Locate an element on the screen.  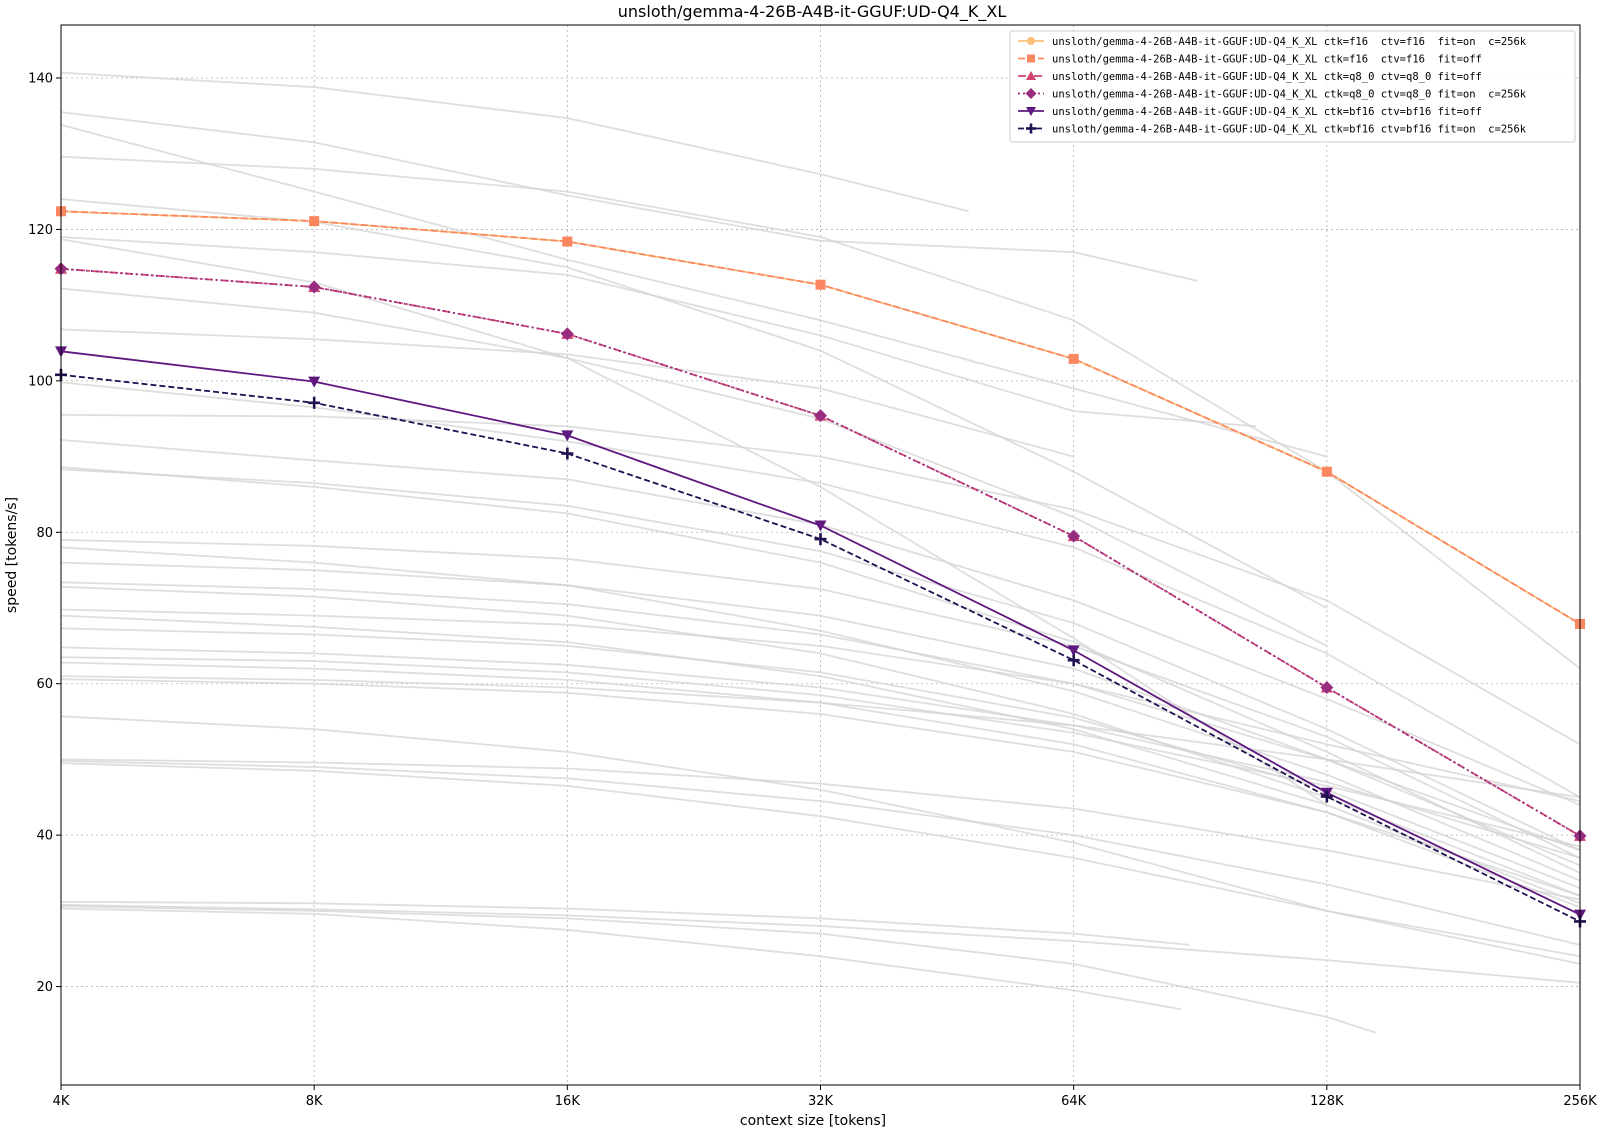
legend-box is located at coordinates (1292, 86).